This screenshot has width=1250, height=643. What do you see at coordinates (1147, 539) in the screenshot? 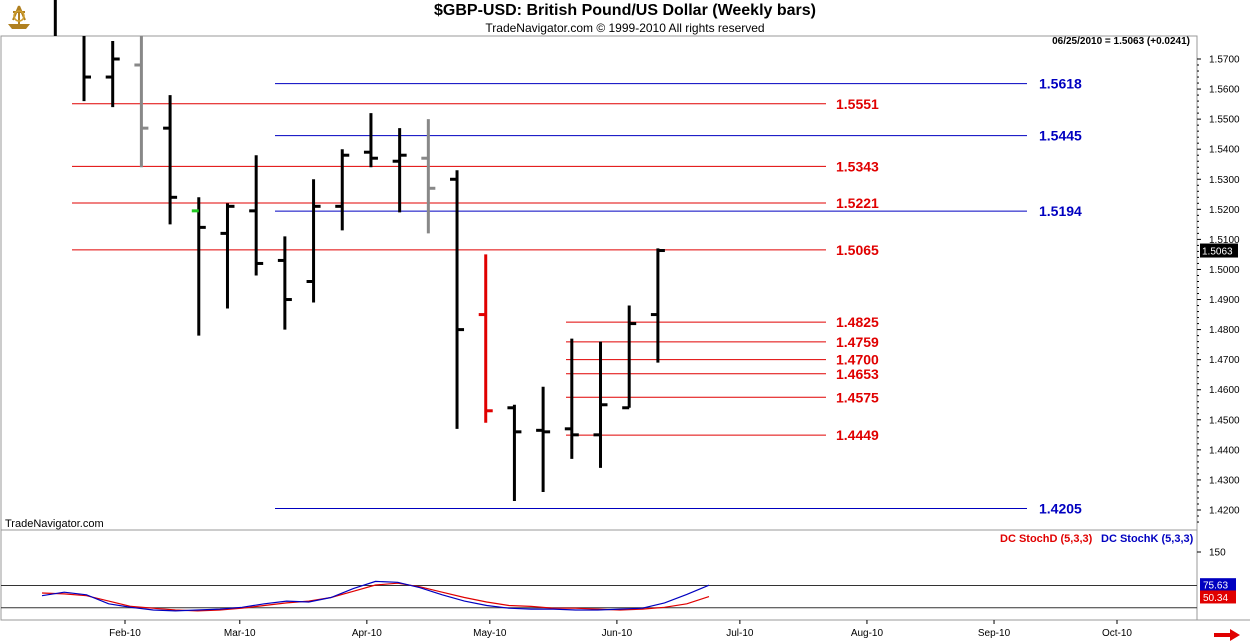
I see `legend-stochk: DC StochK (5,3,3)` at bounding box center [1147, 539].